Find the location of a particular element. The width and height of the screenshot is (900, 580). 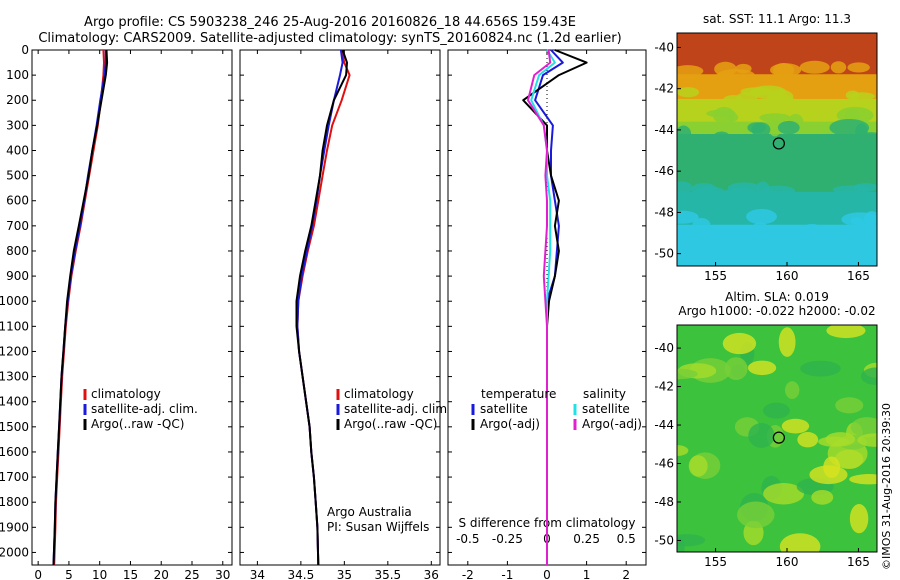

y-tick-label: 200 is located at coordinates (17, 100).